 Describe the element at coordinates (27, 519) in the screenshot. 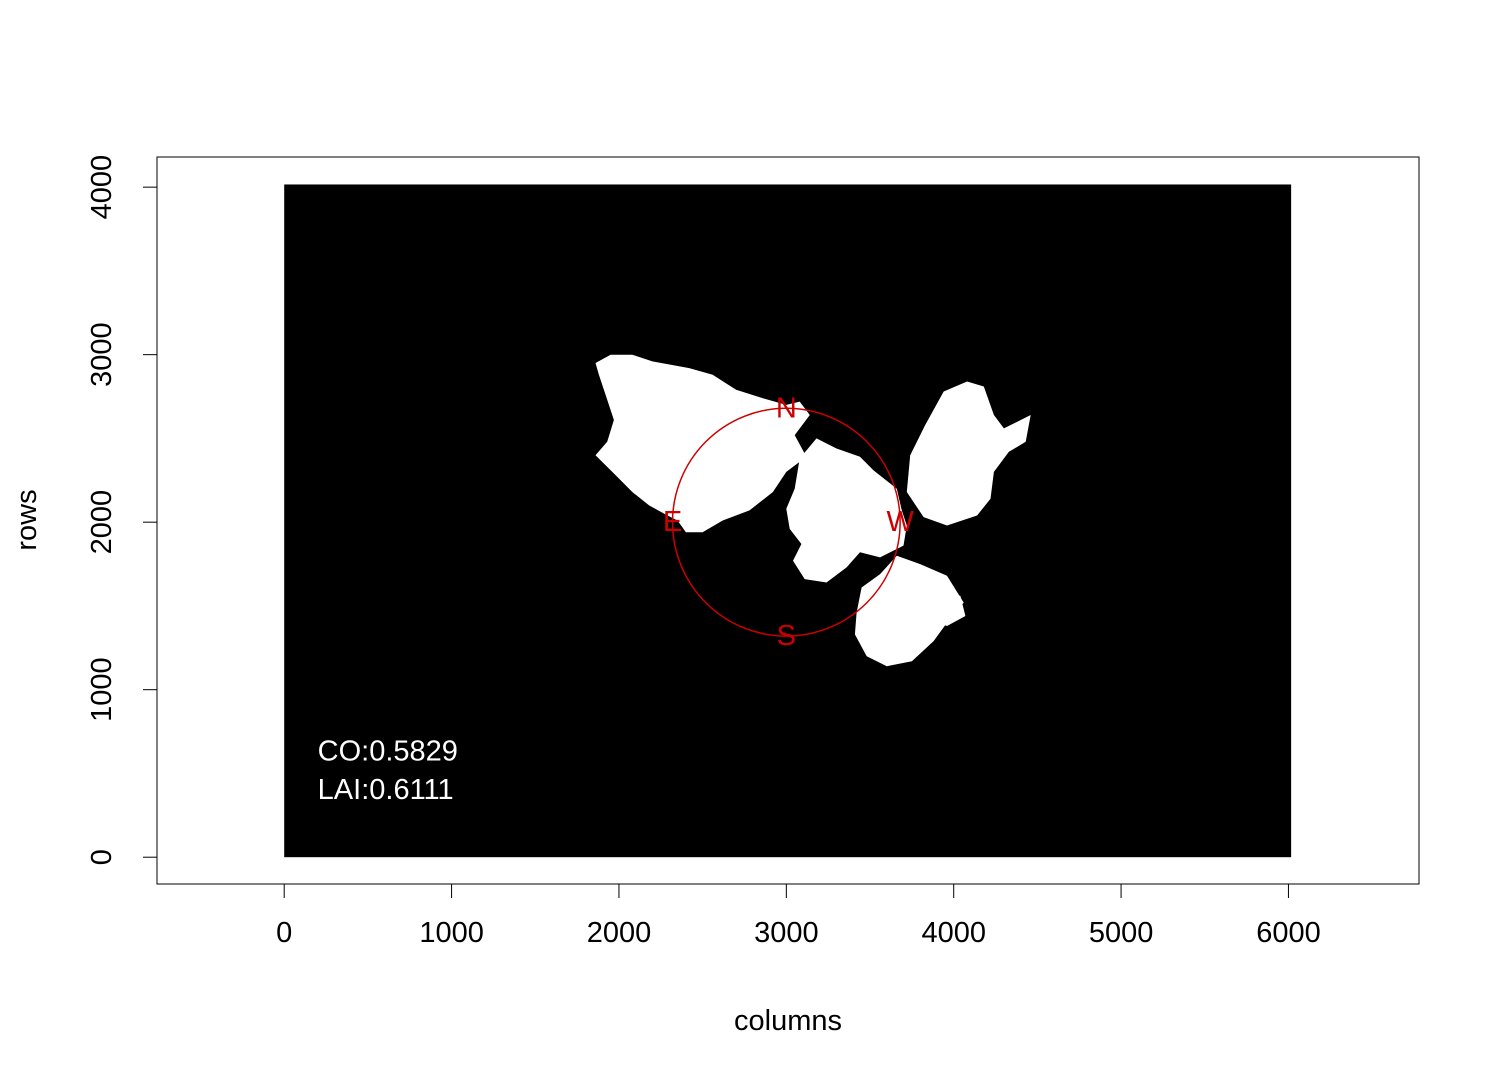

I see `y-axis-label: rows` at that location.